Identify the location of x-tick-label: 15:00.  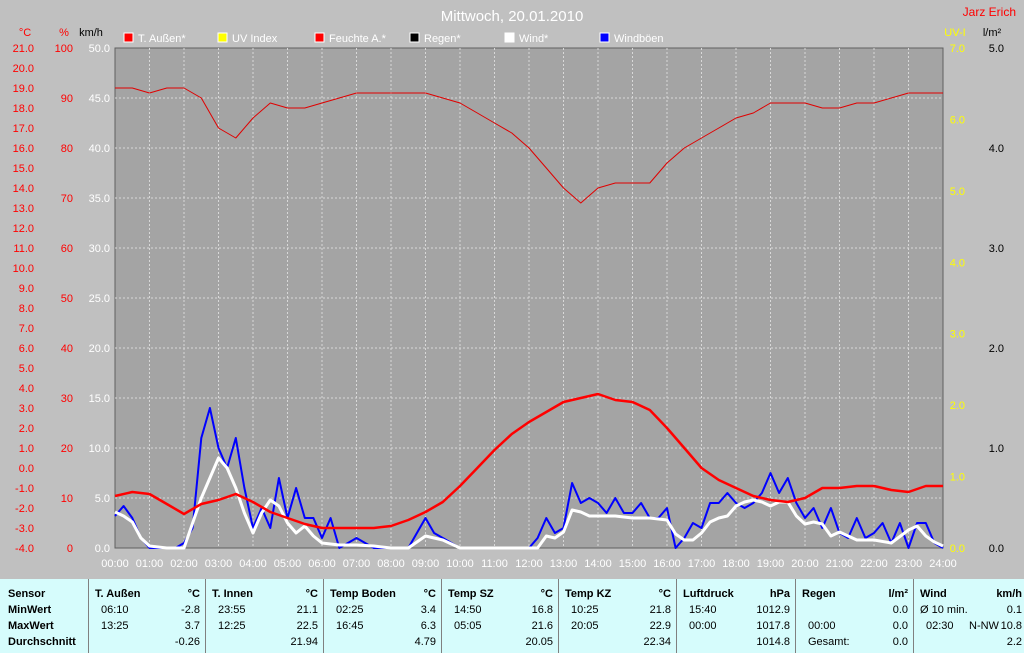
(633, 564).